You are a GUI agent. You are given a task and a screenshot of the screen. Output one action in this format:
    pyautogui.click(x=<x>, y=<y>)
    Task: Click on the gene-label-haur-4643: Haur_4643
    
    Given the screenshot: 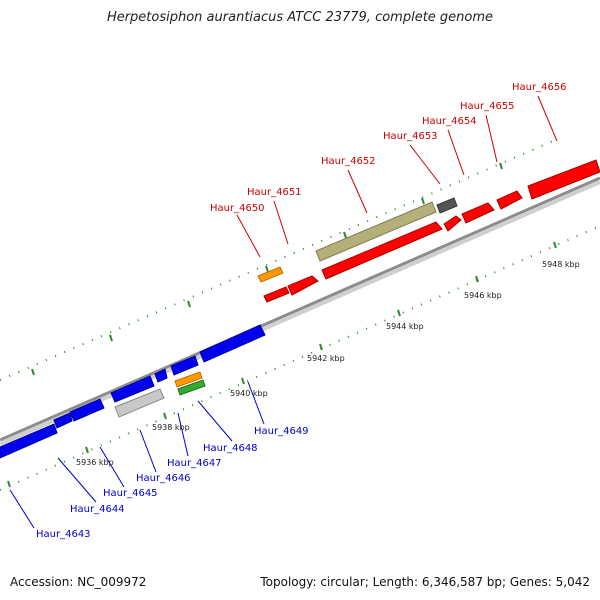 What is the action you would take?
    pyautogui.click(x=63, y=534)
    